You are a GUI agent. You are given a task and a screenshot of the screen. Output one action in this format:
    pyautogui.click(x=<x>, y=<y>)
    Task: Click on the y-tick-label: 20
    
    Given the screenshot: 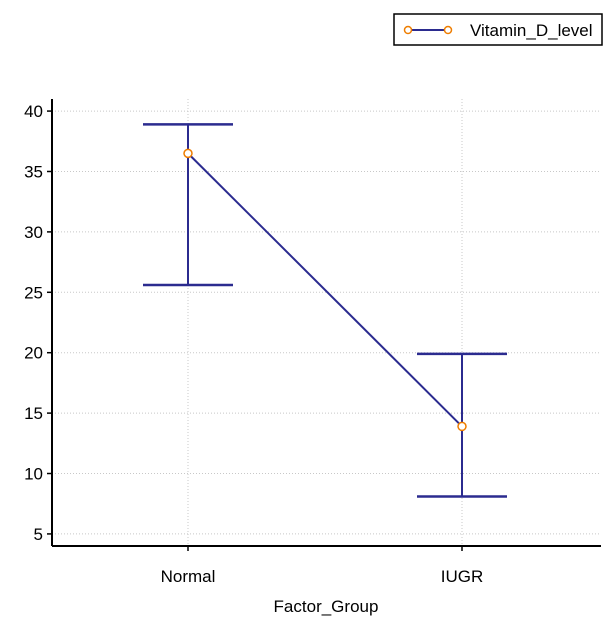 What is the action you would take?
    pyautogui.click(x=33, y=353)
    